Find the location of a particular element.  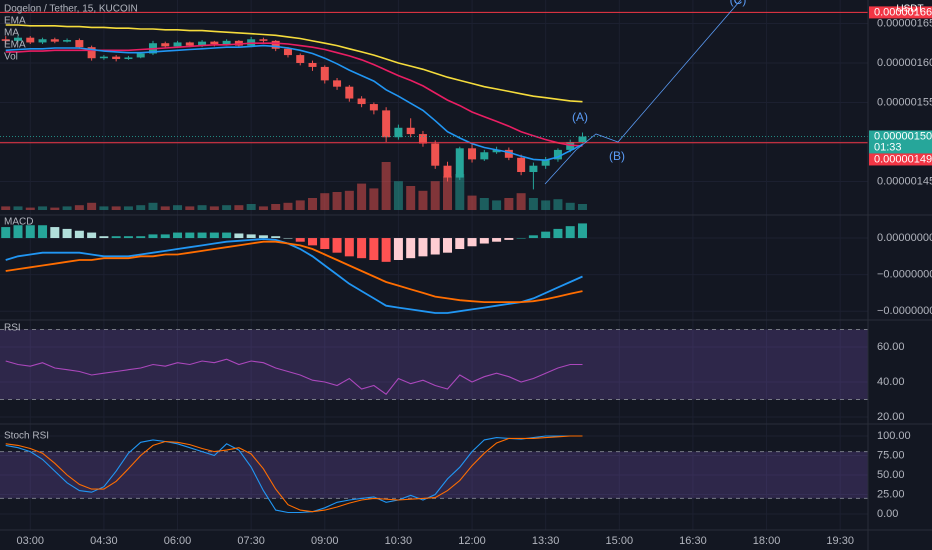

y-tick-label: 0.000001600 is located at coordinates (904, 63).